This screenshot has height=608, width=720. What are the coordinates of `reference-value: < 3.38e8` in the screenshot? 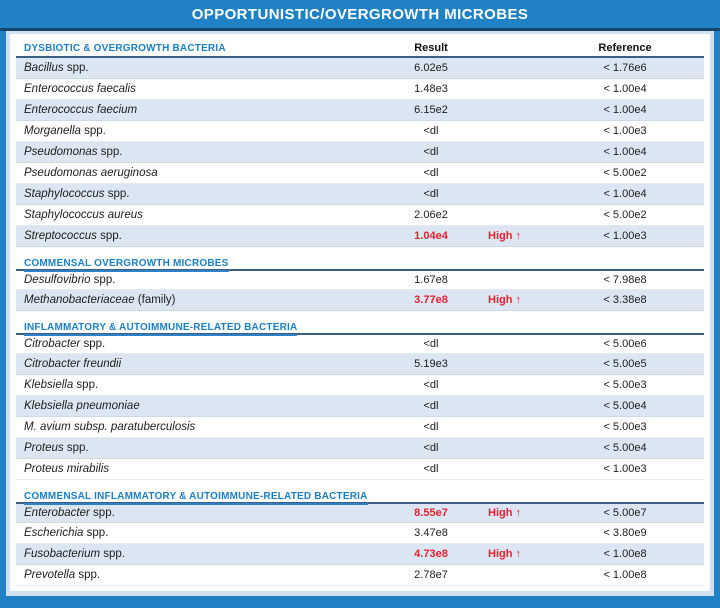 It's located at (625, 300).